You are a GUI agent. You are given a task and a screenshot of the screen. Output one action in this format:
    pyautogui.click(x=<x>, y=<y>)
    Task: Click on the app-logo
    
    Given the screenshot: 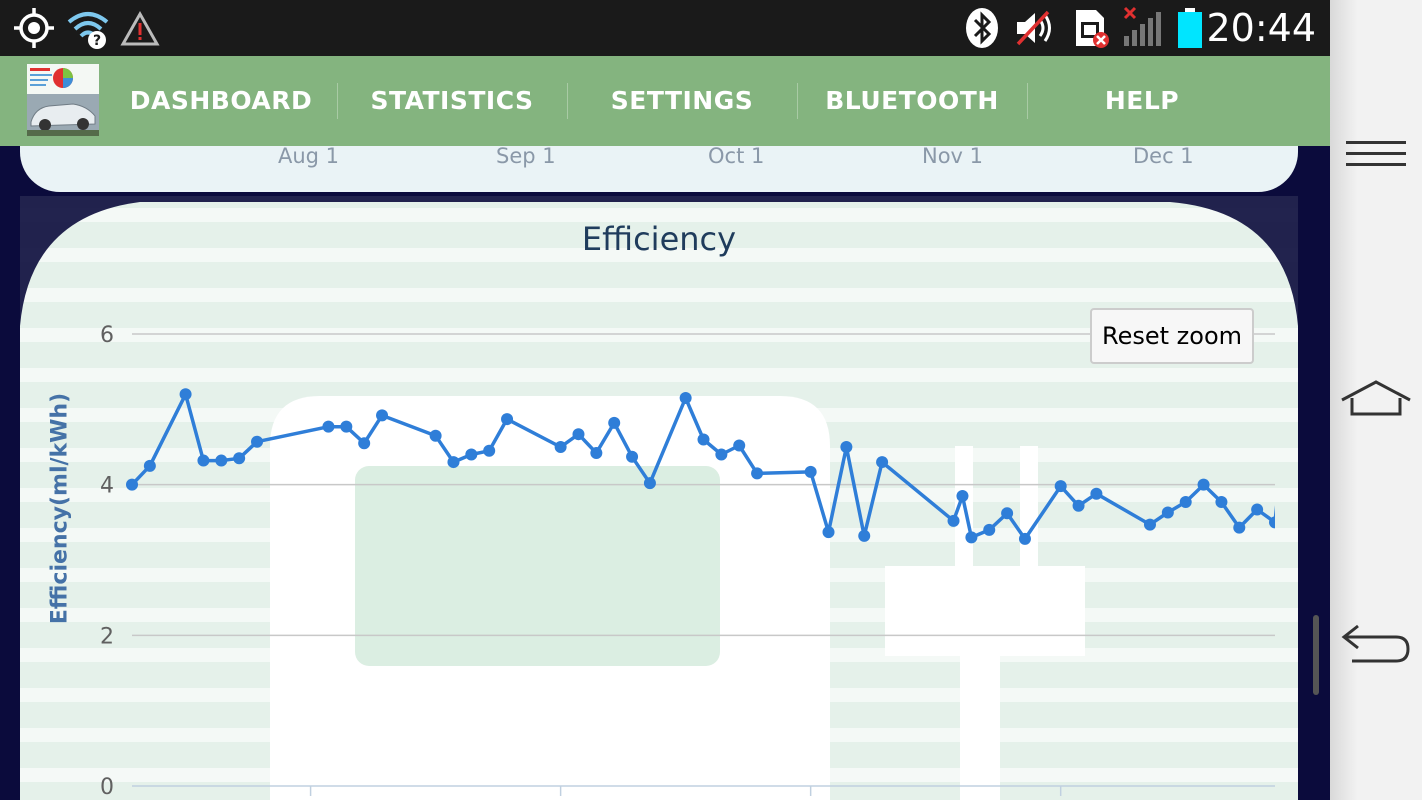 What is the action you would take?
    pyautogui.click(x=63, y=100)
    